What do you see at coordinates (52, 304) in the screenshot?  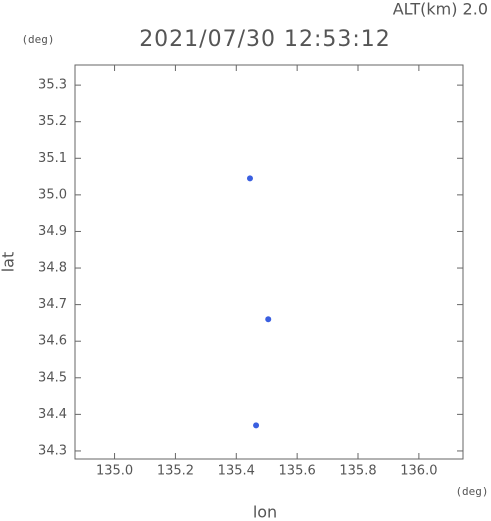 I see `y-tick-label: 34.7` at bounding box center [52, 304].